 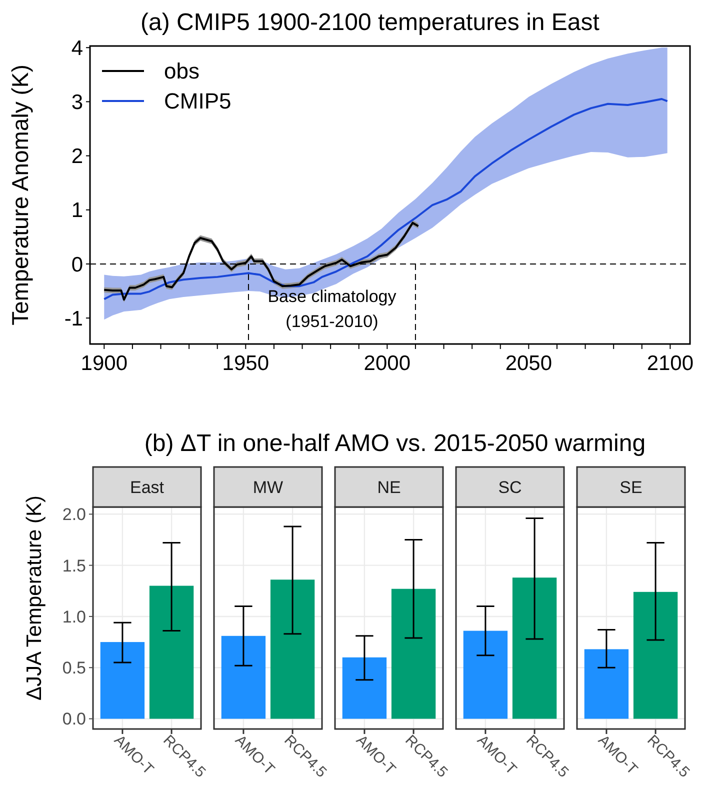 What do you see at coordinates (77, 102) in the screenshot?
I see `y-tick-label: 3` at bounding box center [77, 102].